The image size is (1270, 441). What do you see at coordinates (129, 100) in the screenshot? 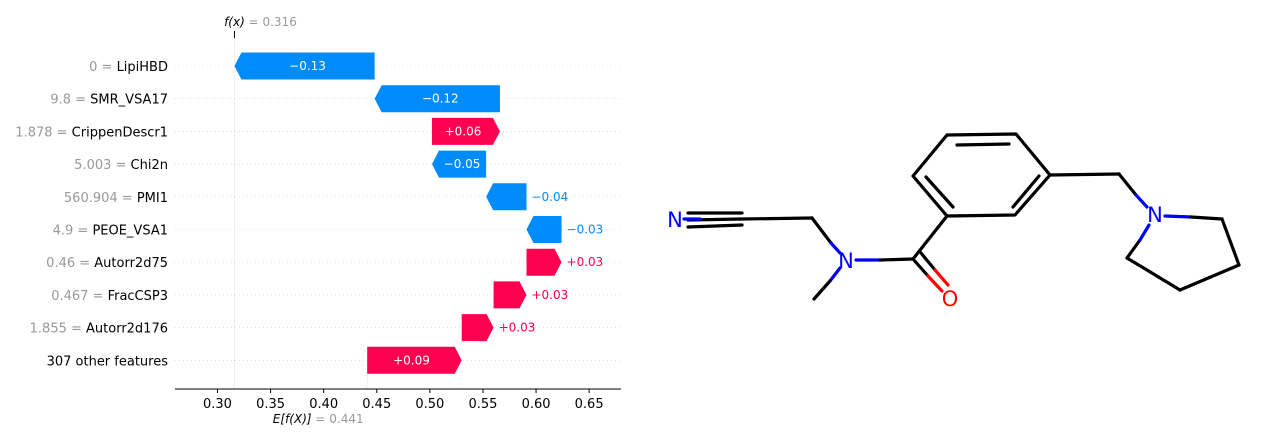
I see `feature-name: SMR_VSA17` at bounding box center [129, 100].